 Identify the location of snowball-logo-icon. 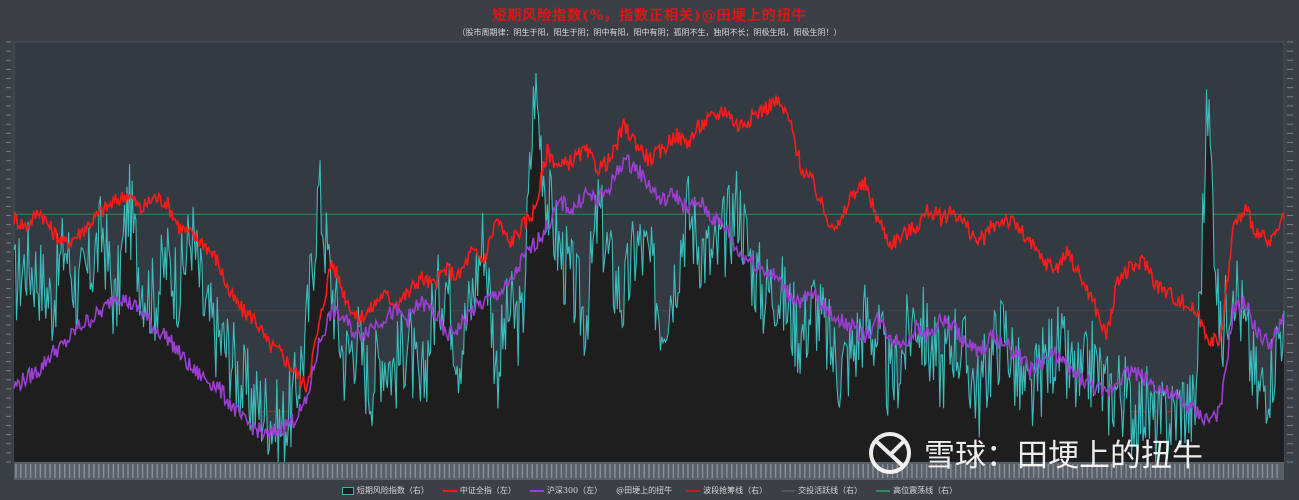
(890, 452).